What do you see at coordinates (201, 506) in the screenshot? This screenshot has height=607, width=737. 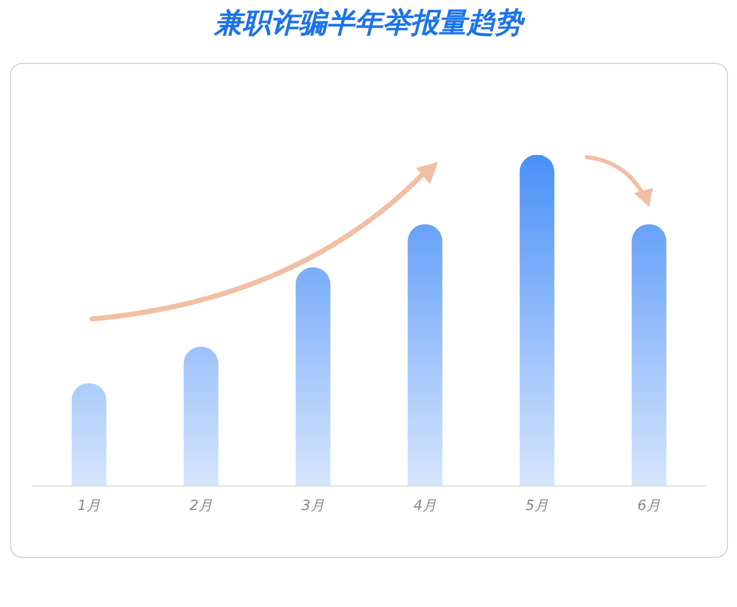 I see `x-tick-label: 2月` at bounding box center [201, 506].